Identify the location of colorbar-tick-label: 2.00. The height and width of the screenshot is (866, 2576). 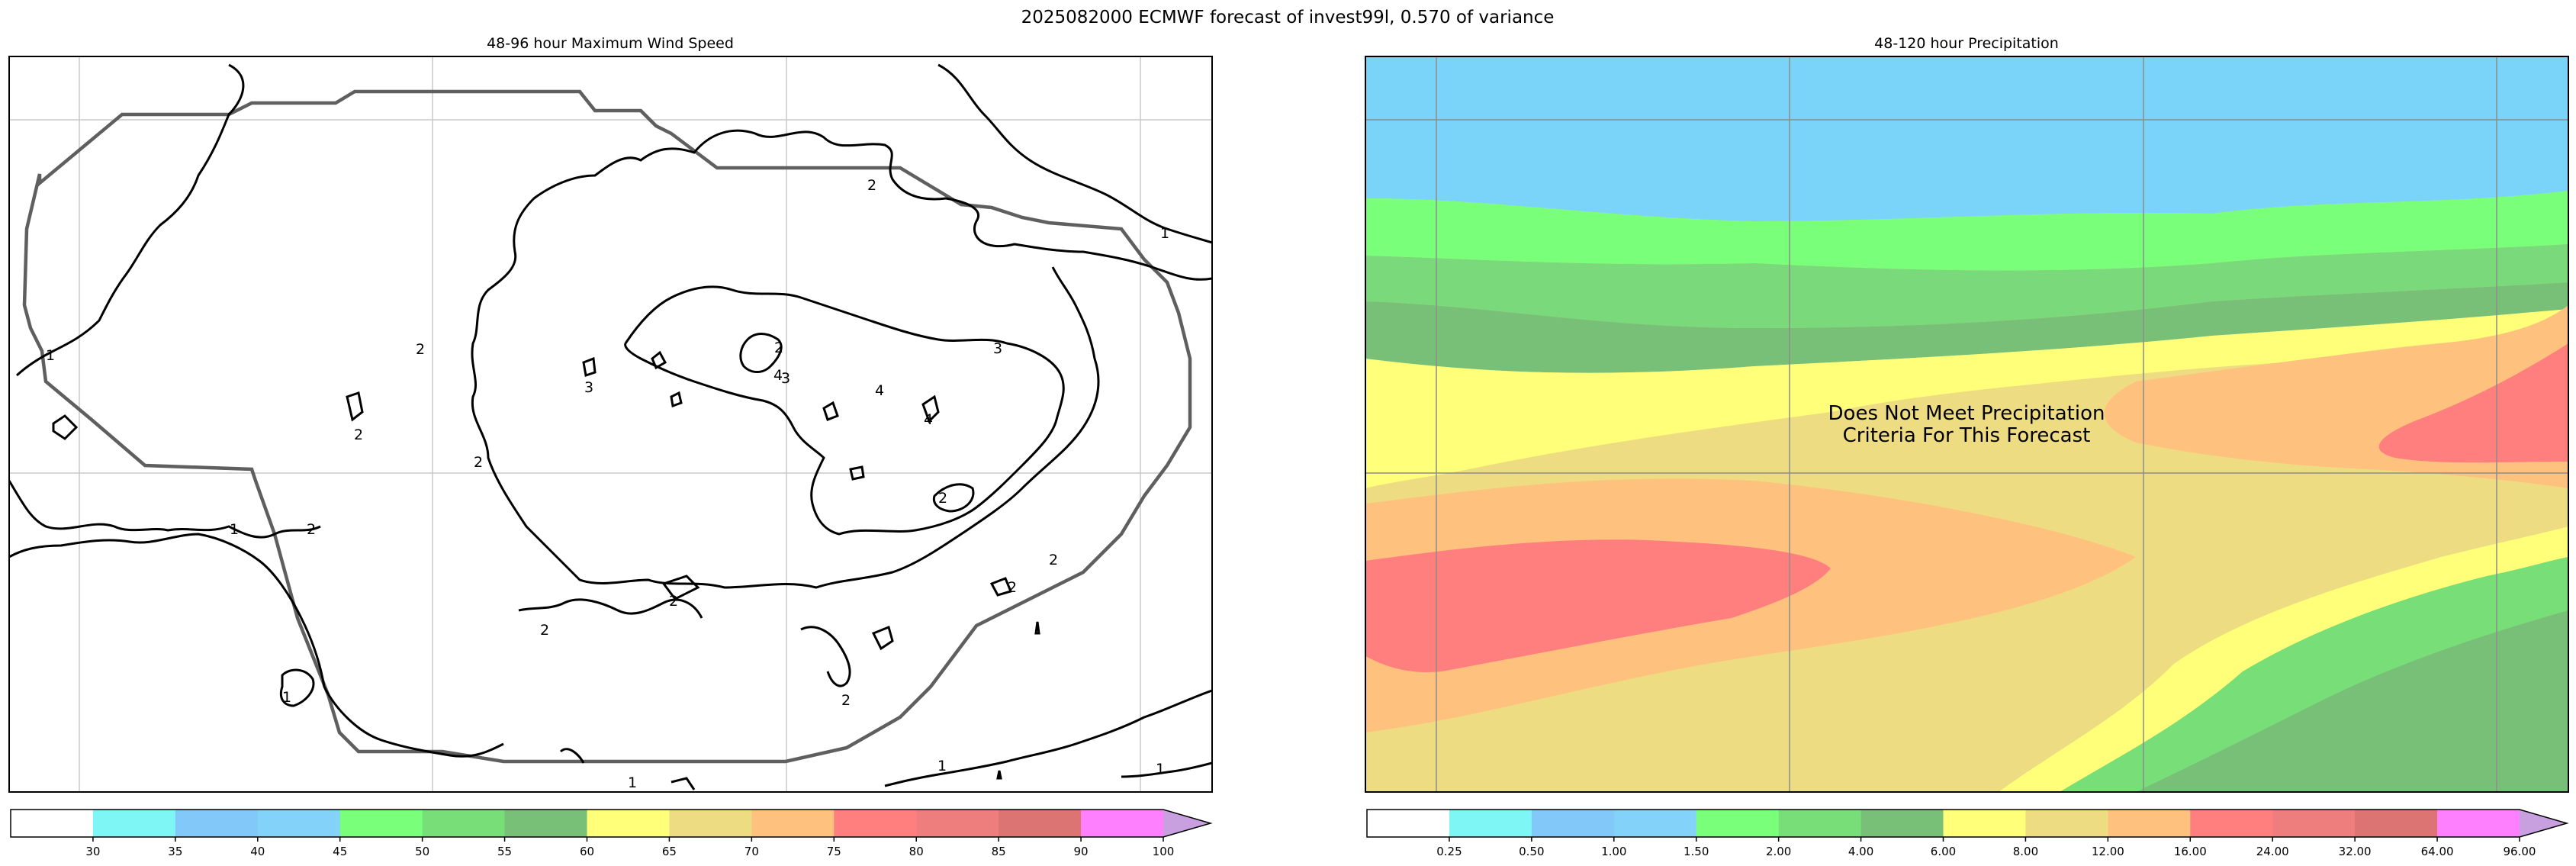
(1778, 851).